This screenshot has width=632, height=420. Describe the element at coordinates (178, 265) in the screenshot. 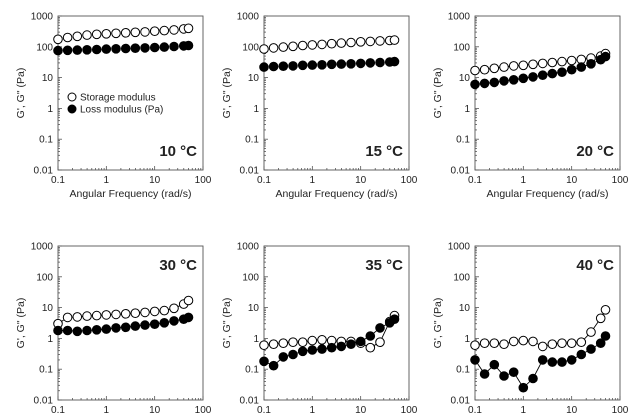

I see `temperature-label: 30 °C` at that location.